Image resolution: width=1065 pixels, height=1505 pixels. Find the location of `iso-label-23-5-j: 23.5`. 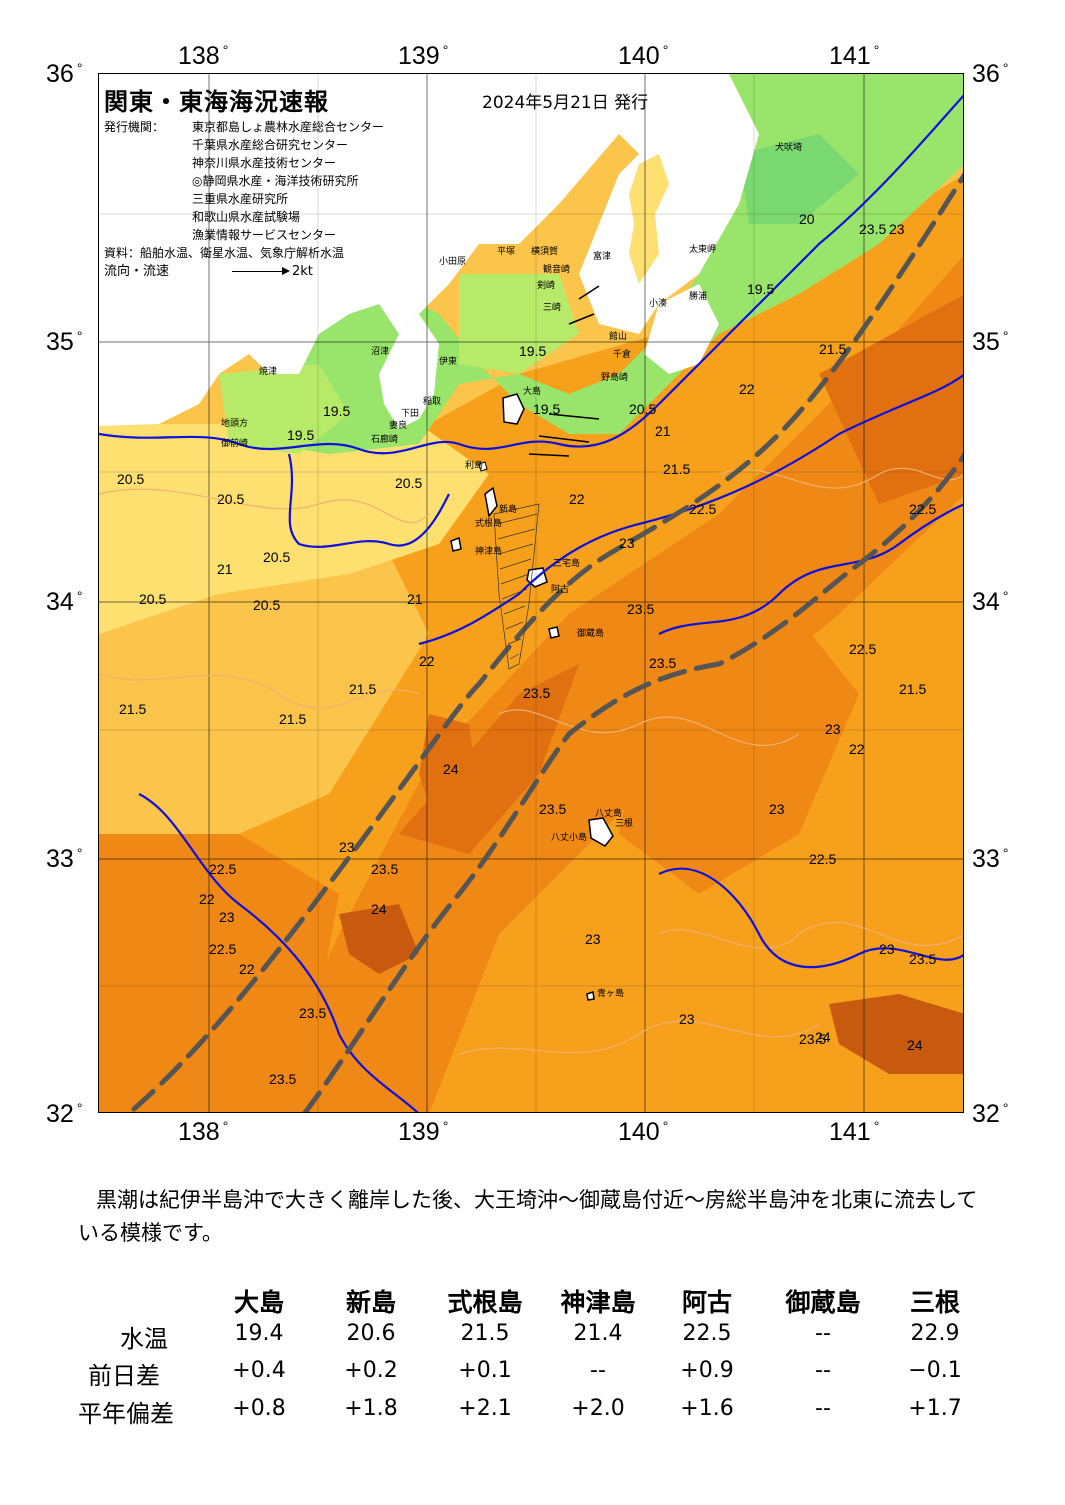

iso-label-23-5-j: 23.5 is located at coordinates (812, 1039).